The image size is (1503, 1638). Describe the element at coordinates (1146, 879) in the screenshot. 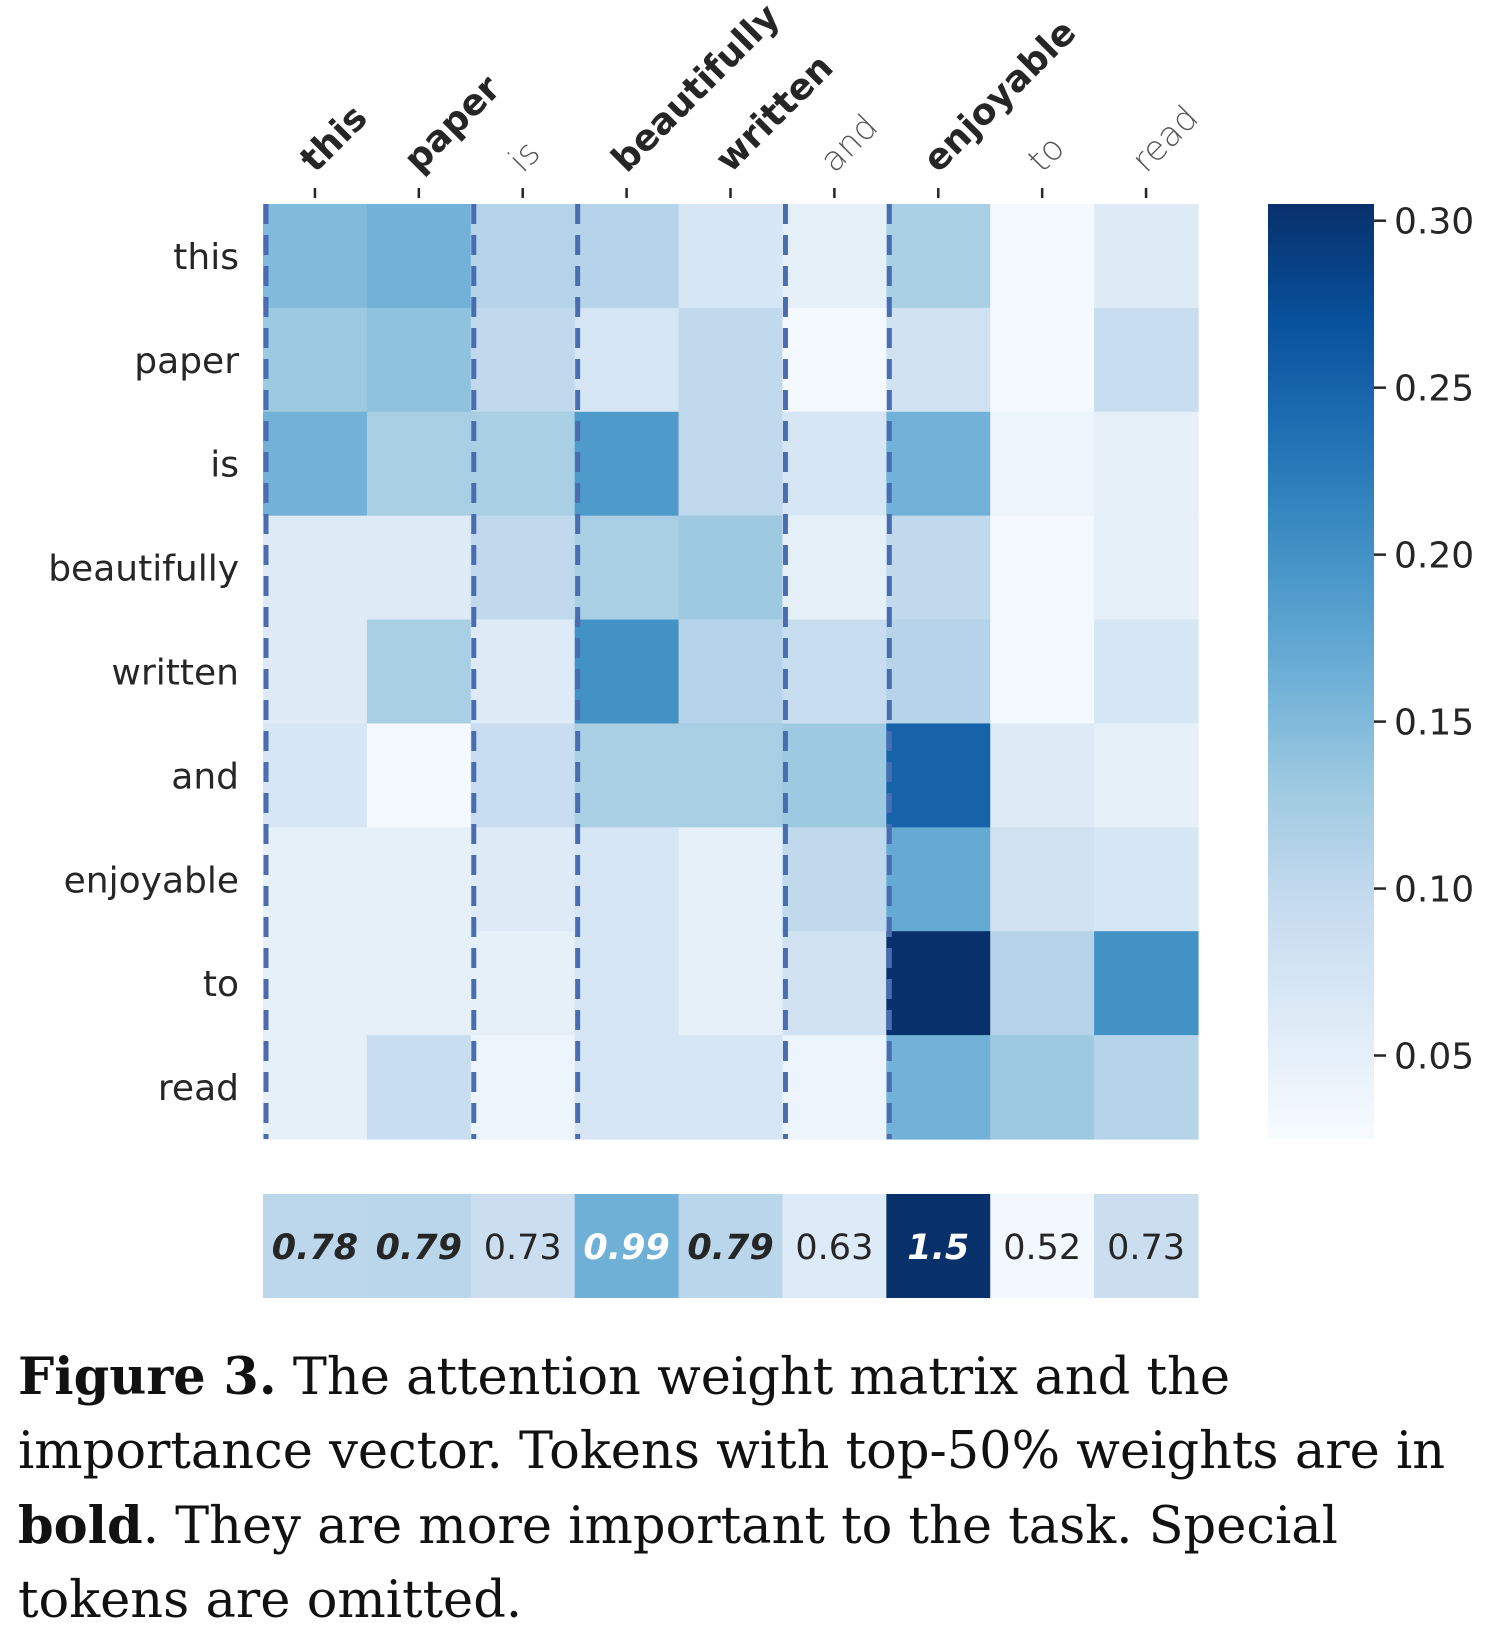

I see `cell-enjoyable-read` at that location.